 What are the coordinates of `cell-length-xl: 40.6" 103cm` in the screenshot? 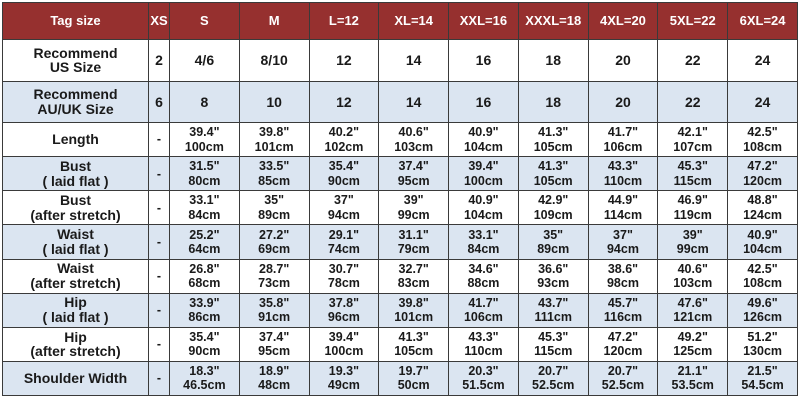 It's located at (414, 140).